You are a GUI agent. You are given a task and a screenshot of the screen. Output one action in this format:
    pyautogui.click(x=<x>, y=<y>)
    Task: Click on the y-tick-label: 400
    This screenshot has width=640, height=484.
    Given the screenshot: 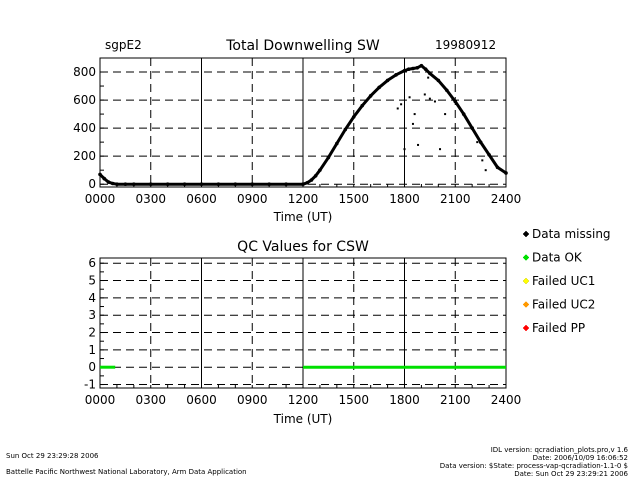 What is the action you would take?
    pyautogui.click(x=84, y=128)
    